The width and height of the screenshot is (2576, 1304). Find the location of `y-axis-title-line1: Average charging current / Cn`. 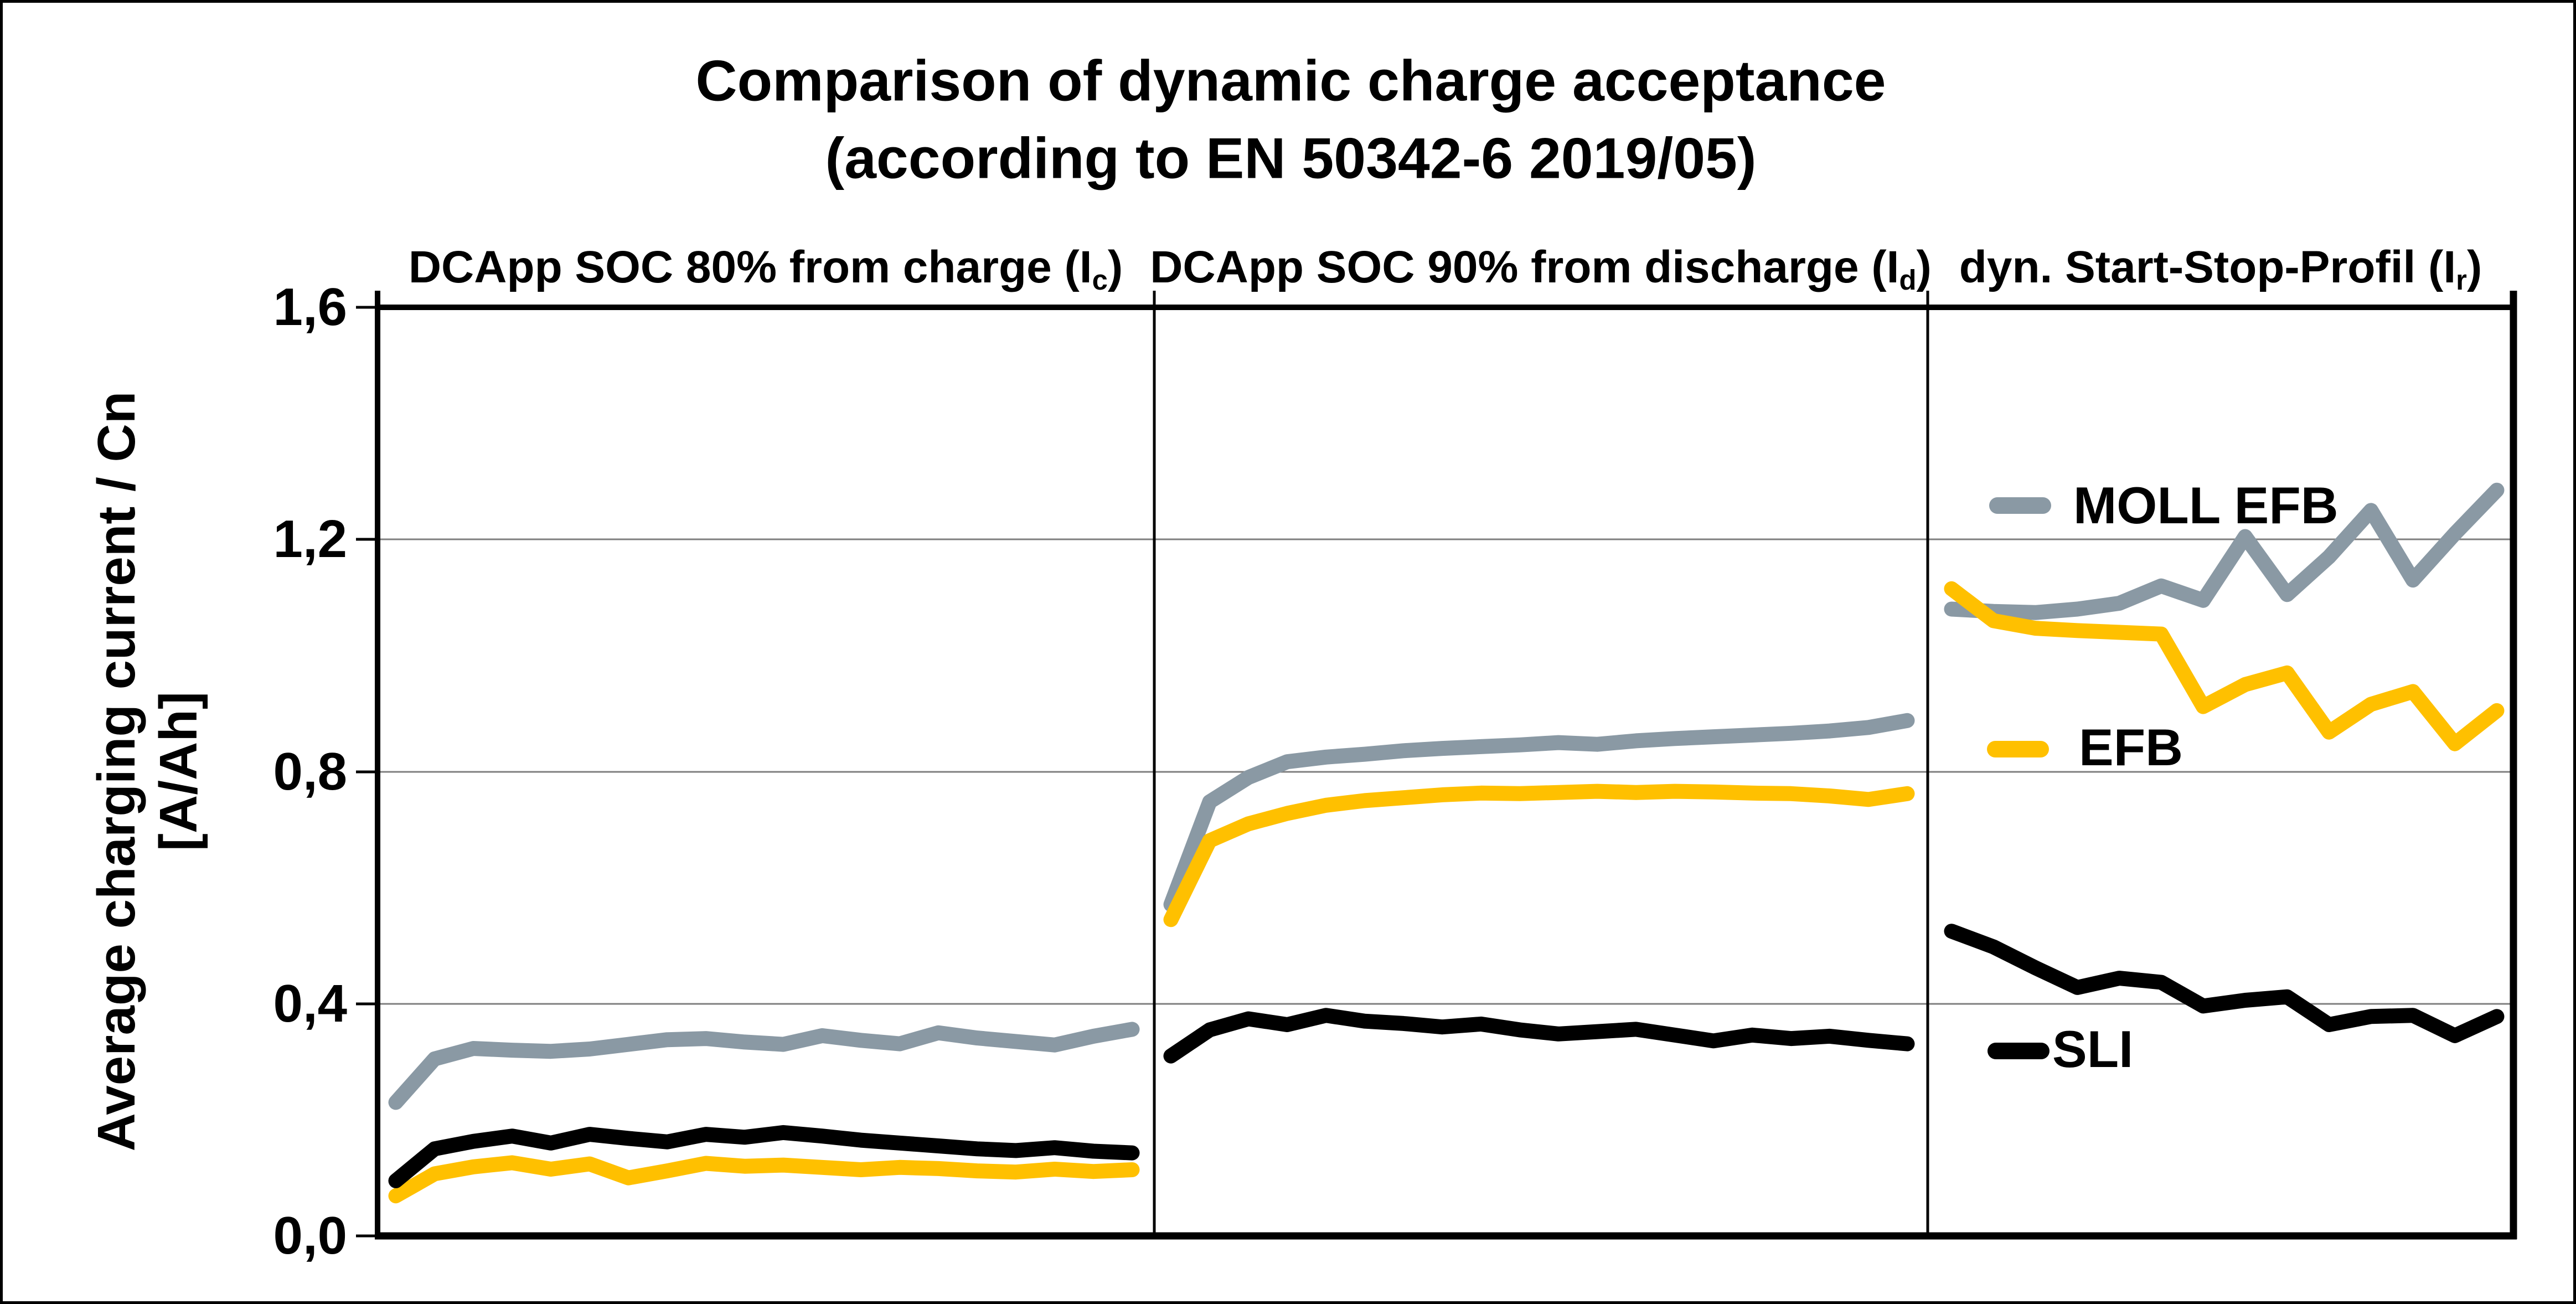

y-axis-title-line1: Average charging current / Cn is located at coordinates (117, 771).